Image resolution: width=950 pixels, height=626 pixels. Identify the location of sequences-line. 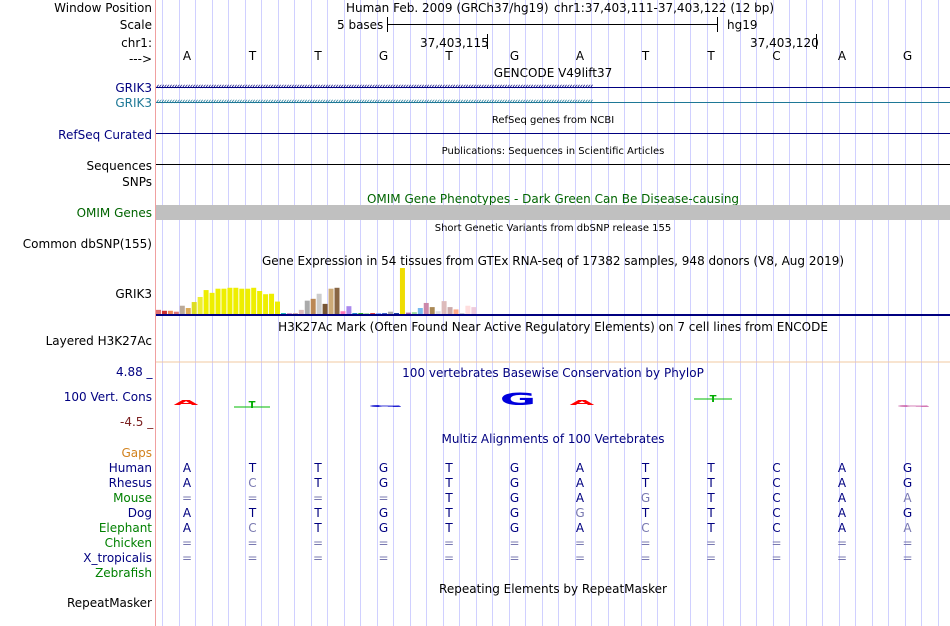
(553, 164).